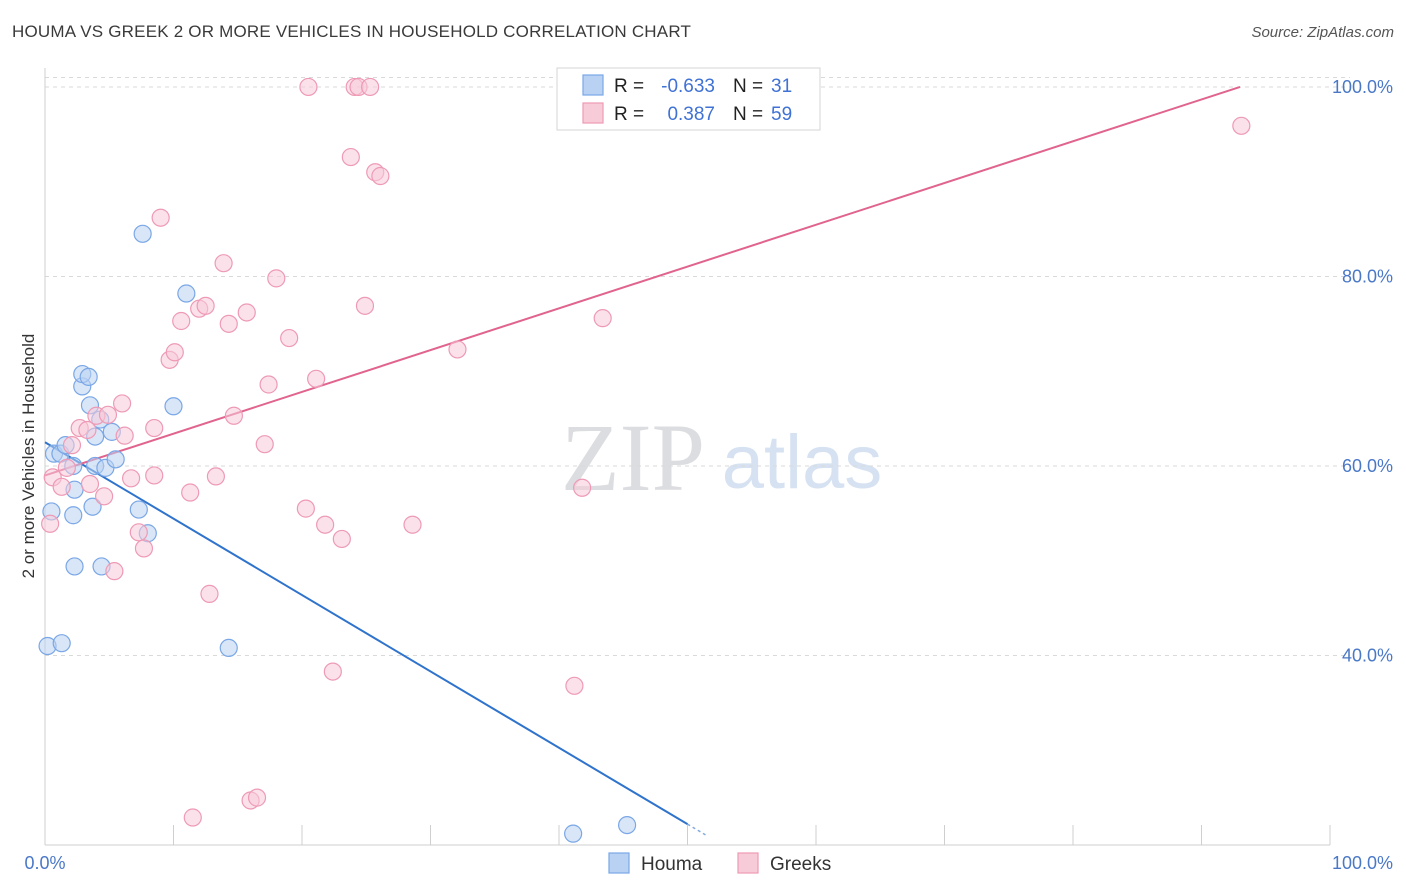 The image size is (1406, 892). Describe the element at coordinates (28, 456) in the screenshot. I see `y-axis-label: 2 or more Vehicles in Household` at that location.